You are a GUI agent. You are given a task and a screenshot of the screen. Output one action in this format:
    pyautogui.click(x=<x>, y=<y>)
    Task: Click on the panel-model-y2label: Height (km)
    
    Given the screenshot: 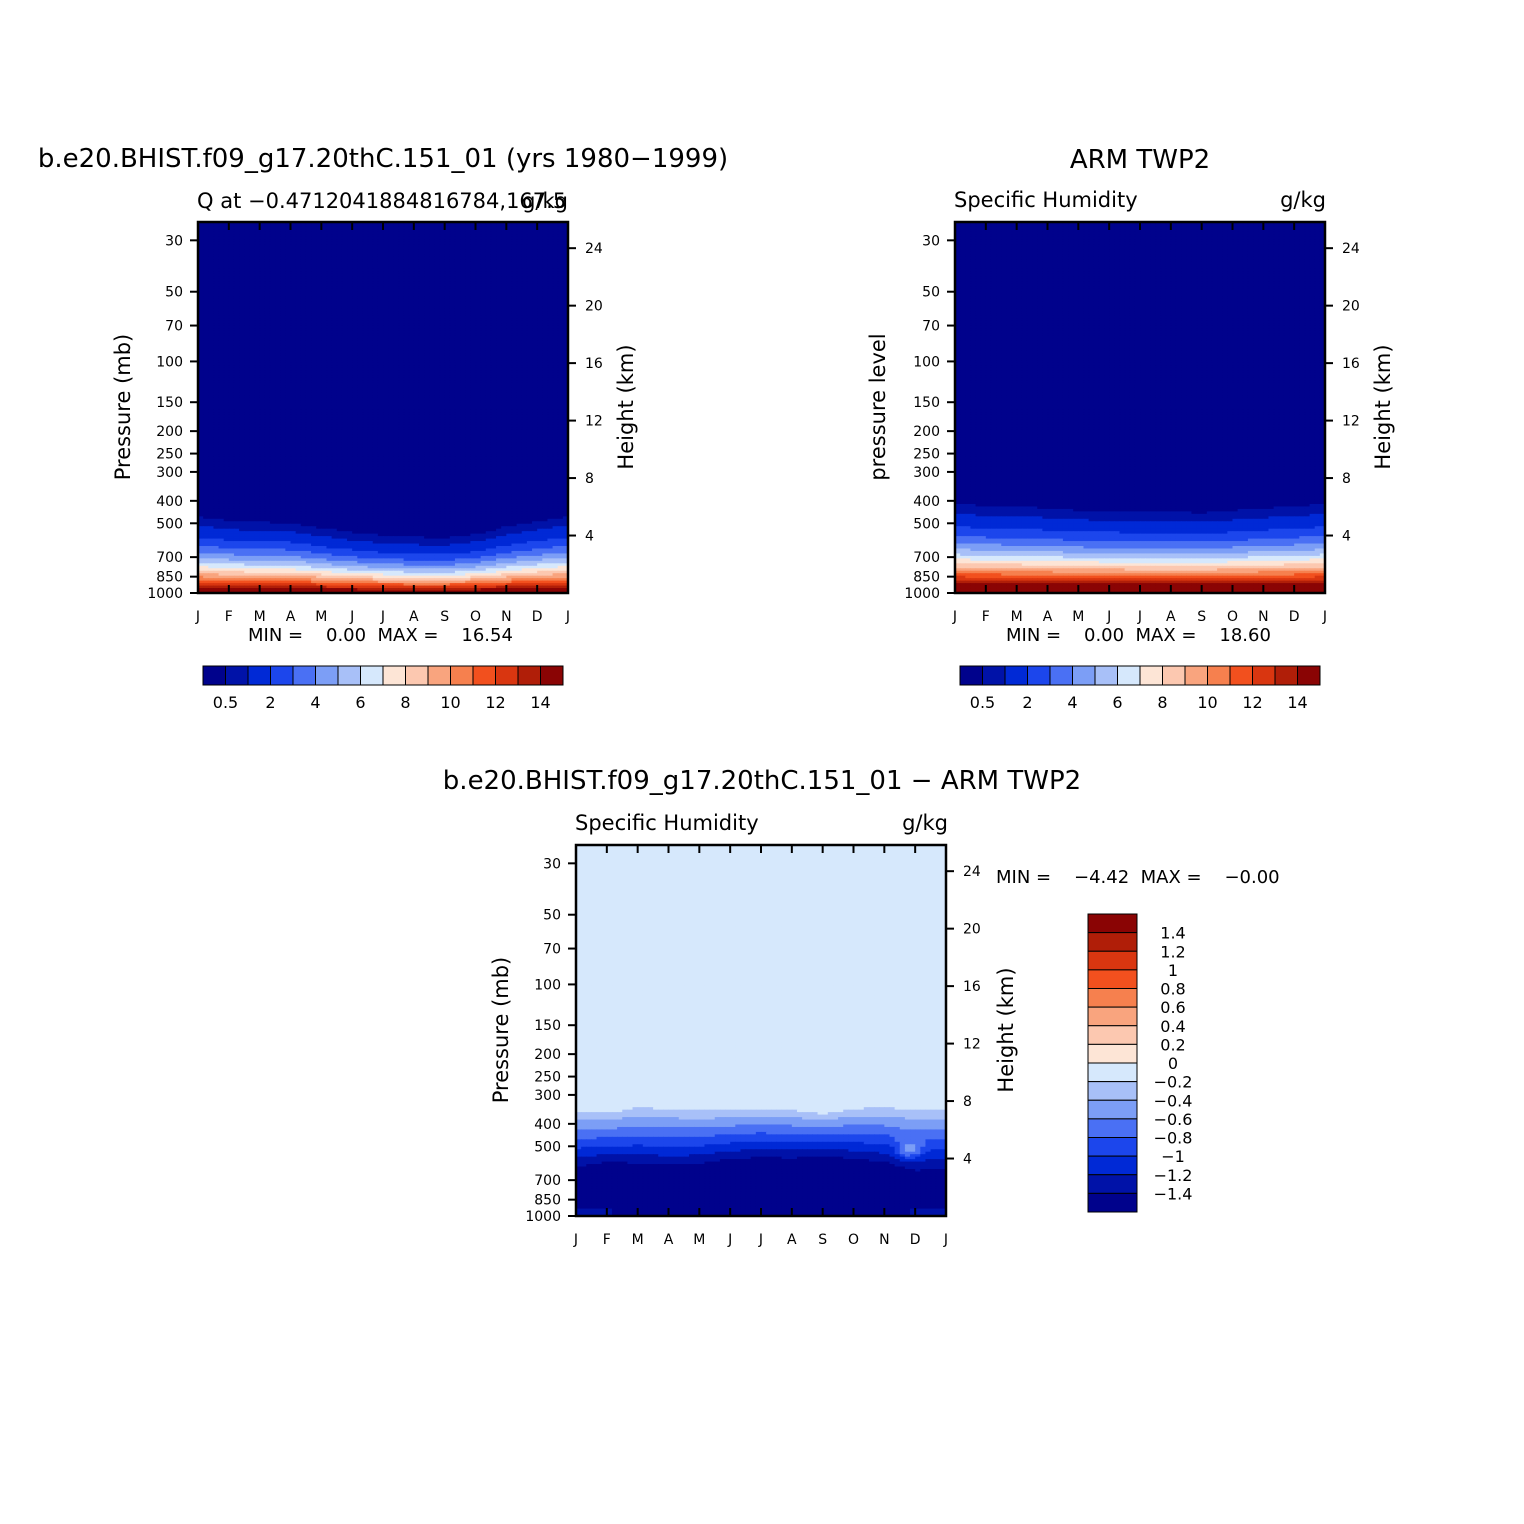 What is the action you would take?
    pyautogui.click(x=626, y=406)
    